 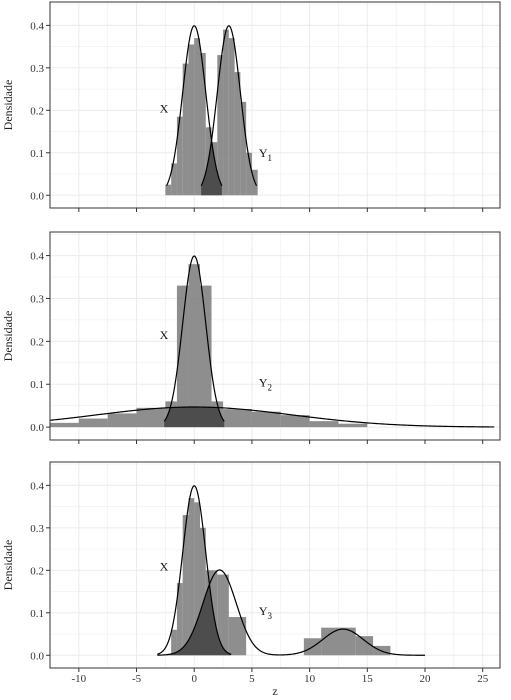 I want to click on x-axis-title: z, so click(x=274, y=691).